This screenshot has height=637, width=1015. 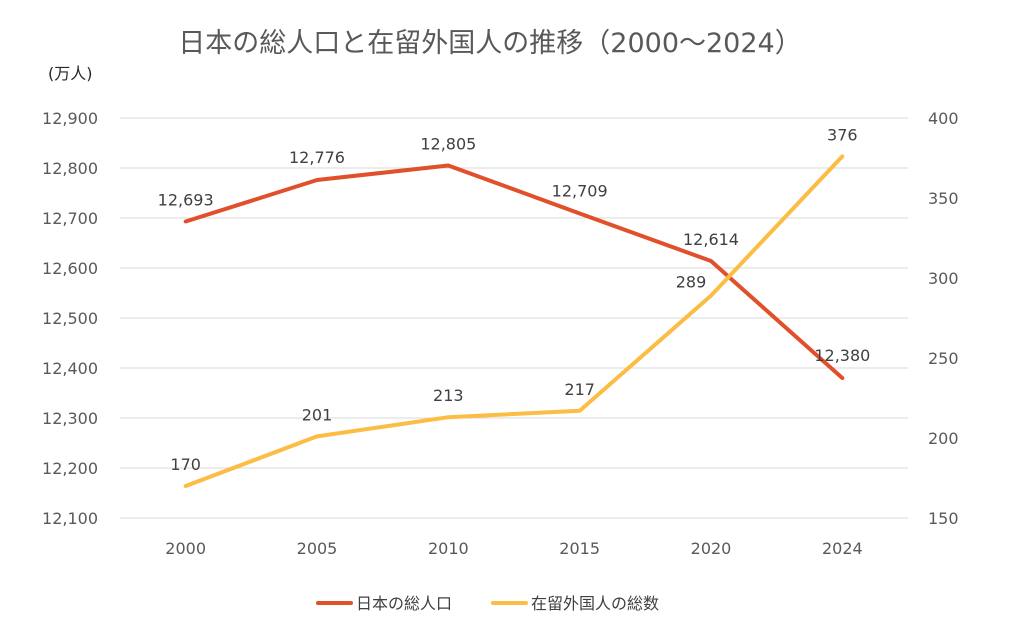 I want to click on data-label: 12,614, so click(x=711, y=239).